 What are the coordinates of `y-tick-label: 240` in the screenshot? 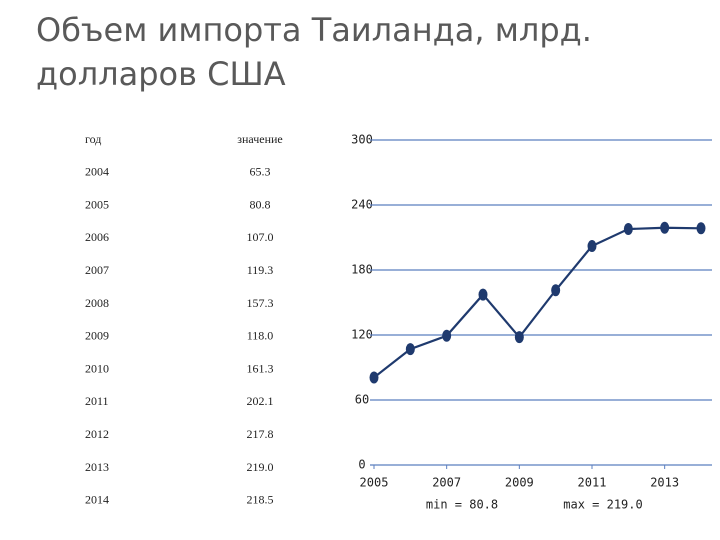 It's located at (362, 205).